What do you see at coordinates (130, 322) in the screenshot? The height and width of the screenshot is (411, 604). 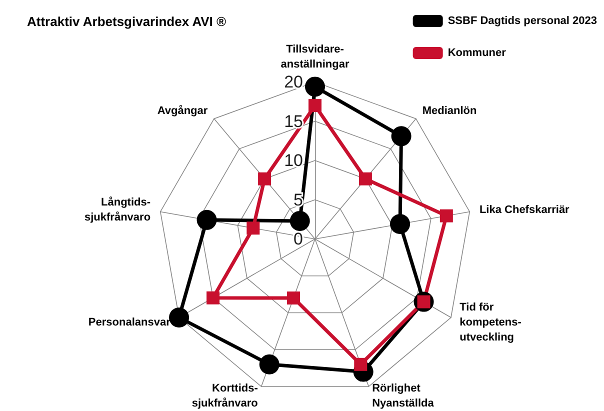 I see `spoke-label: Personalansvar` at bounding box center [130, 322].